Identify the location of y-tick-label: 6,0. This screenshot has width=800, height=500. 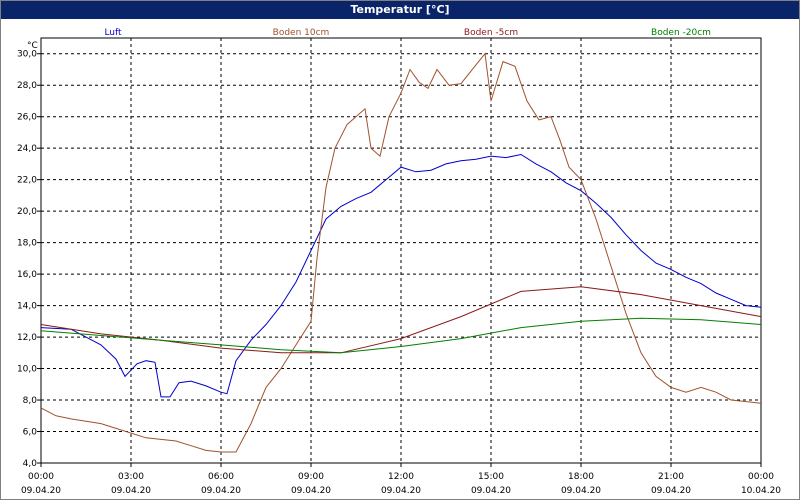
(30, 433).